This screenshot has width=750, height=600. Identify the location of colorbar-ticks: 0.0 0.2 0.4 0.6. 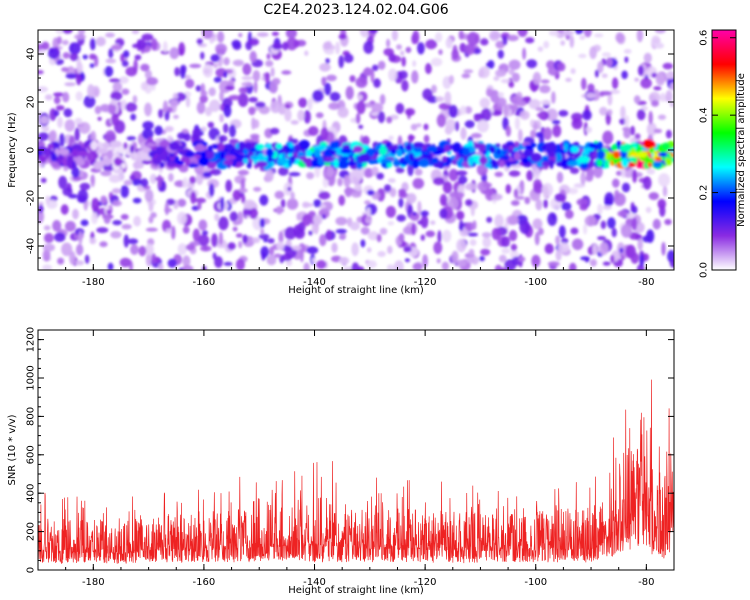
(717, 154).